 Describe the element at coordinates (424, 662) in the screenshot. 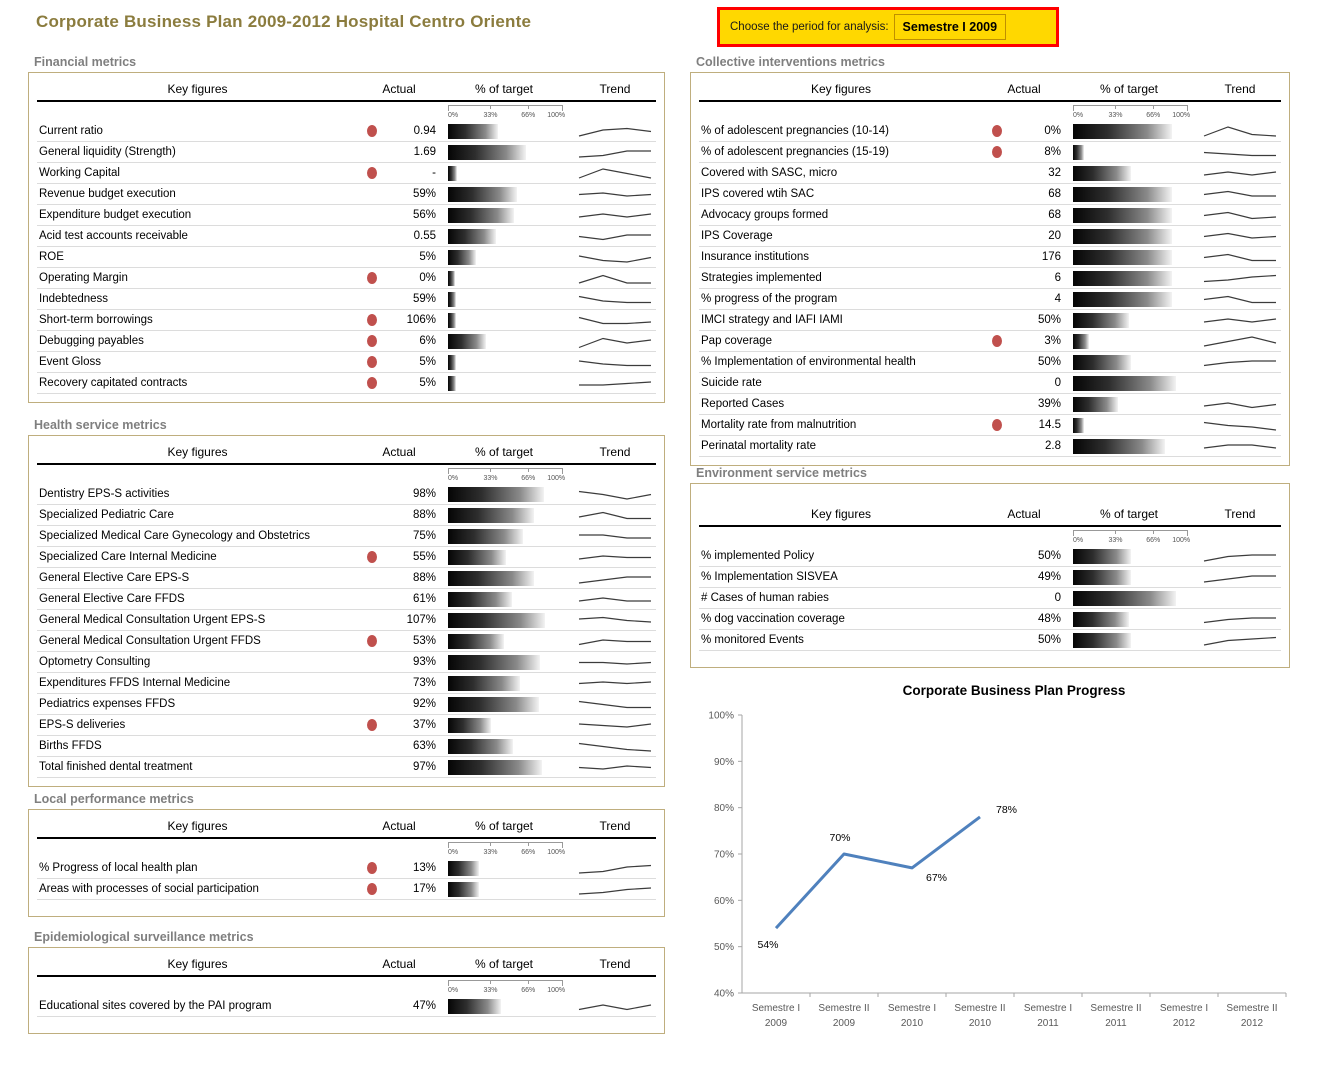

I see `metric-actual-value: 93%` at that location.